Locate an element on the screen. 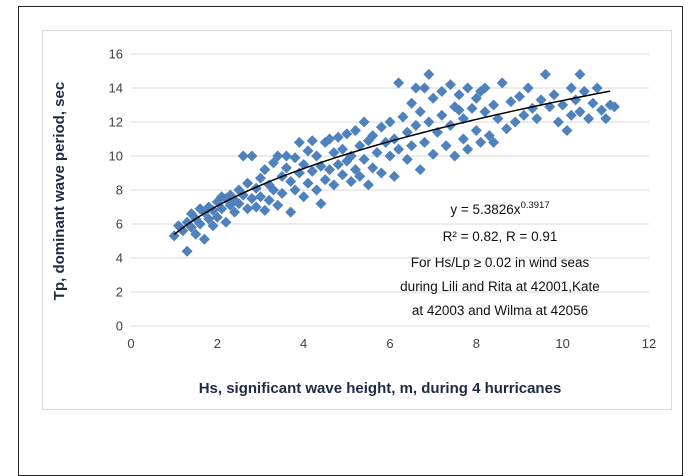  x-tick-label: 6 is located at coordinates (389, 343).